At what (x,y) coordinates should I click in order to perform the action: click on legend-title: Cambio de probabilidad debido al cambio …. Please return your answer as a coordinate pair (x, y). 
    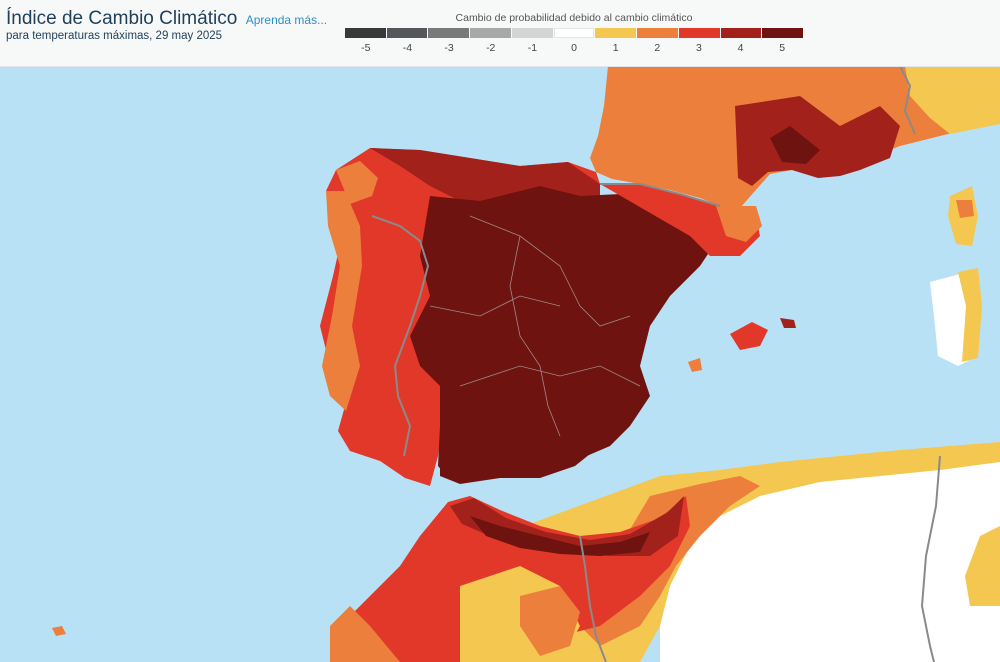
    Looking at the image, I should click on (574, 18).